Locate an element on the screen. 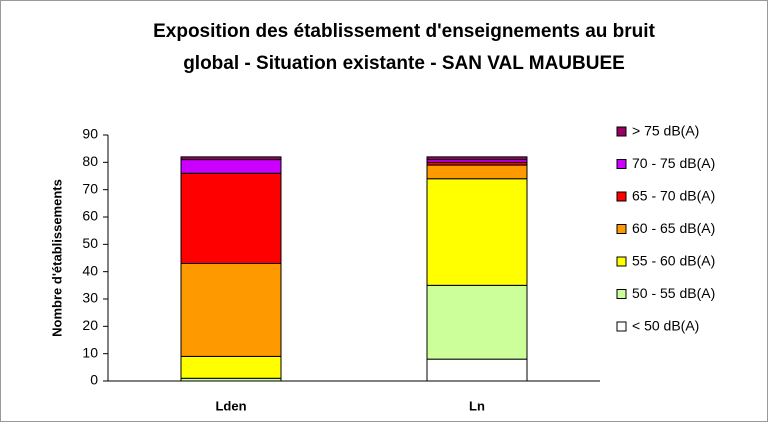 Image resolution: width=769 pixels, height=423 pixels. legend-label: > 75 dB(A) is located at coordinates (665, 131).